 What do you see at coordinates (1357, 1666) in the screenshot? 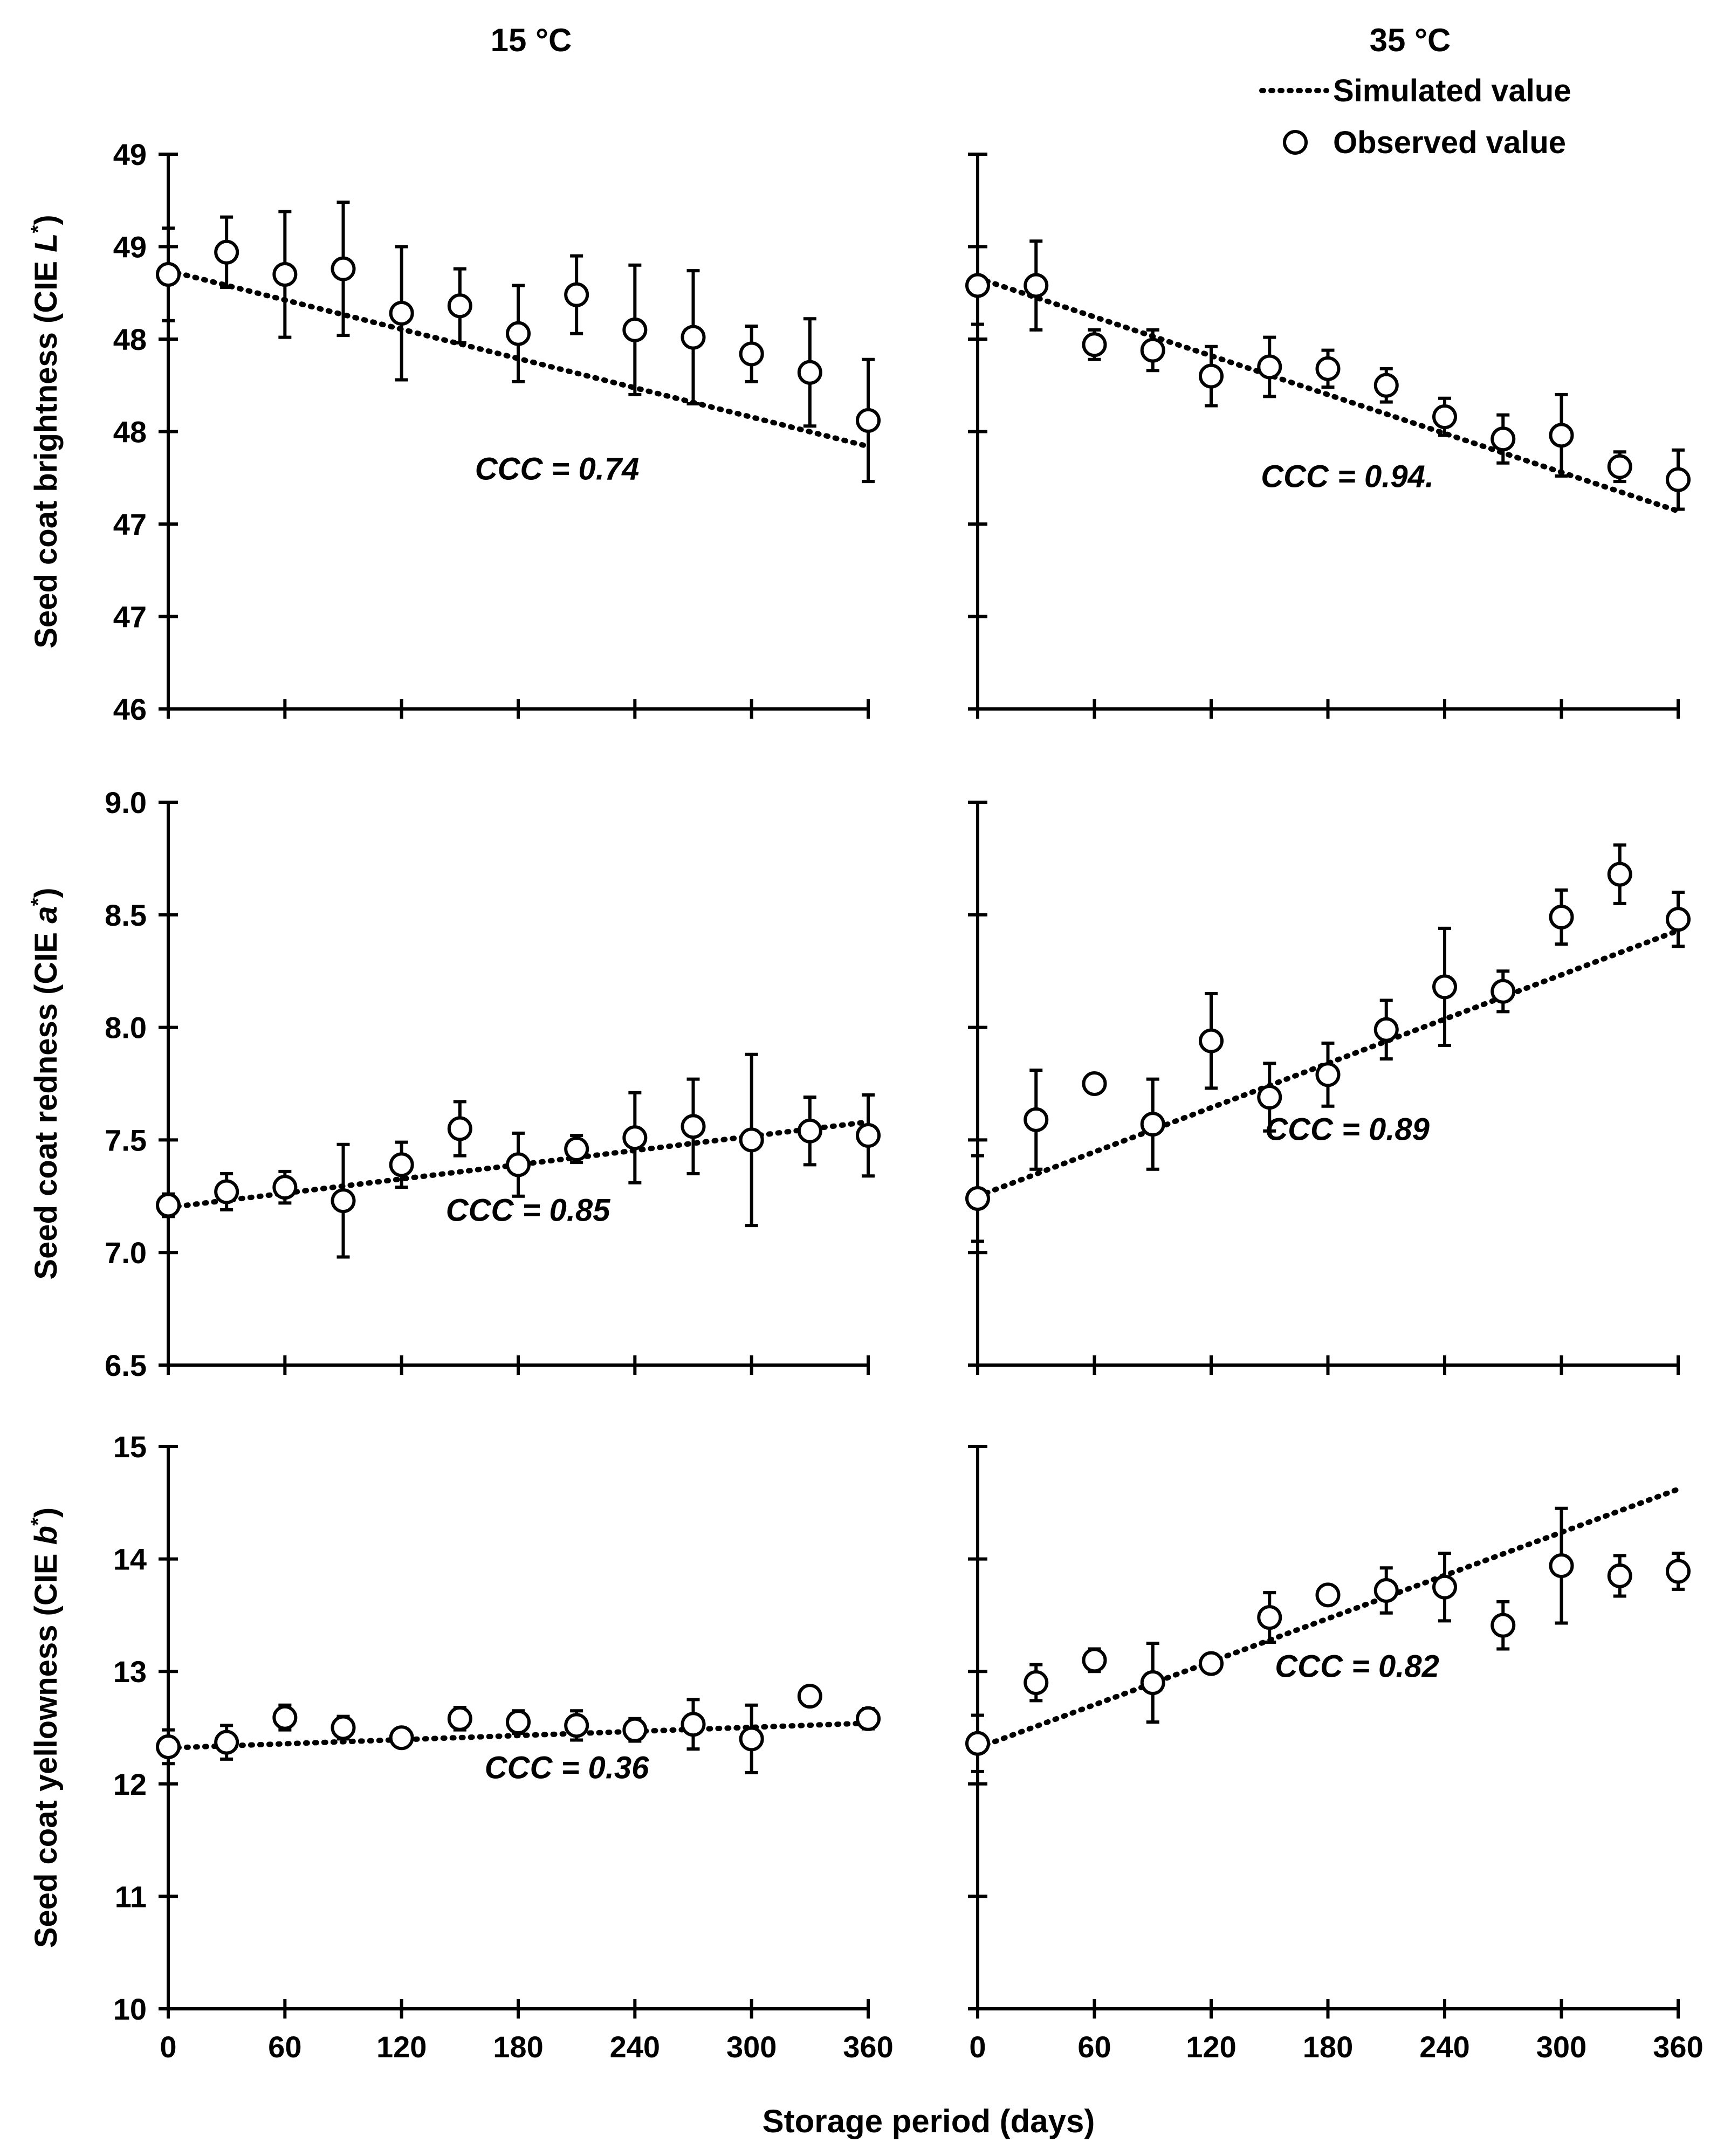
I see `ccc-label: CCC = 0.82` at bounding box center [1357, 1666].